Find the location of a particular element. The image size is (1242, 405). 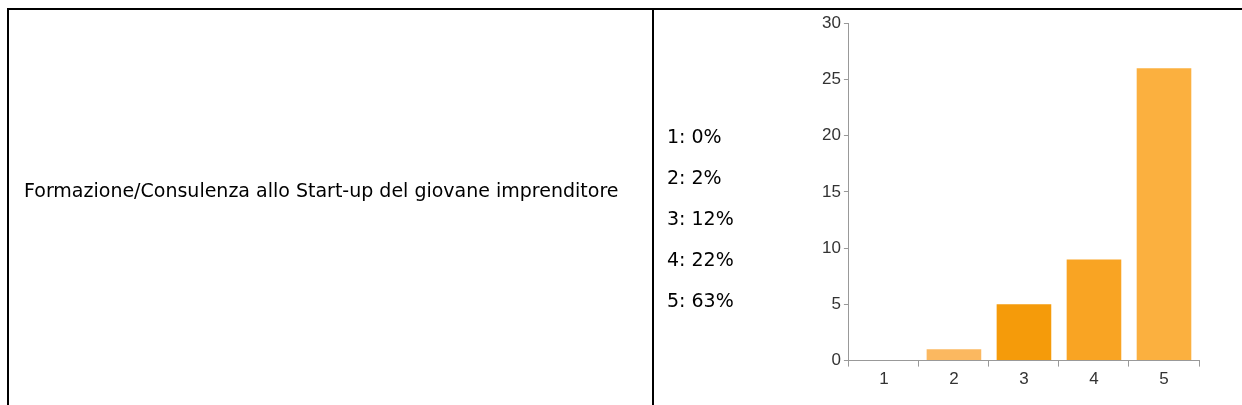

x-tick-label: 2 is located at coordinates (954, 379).